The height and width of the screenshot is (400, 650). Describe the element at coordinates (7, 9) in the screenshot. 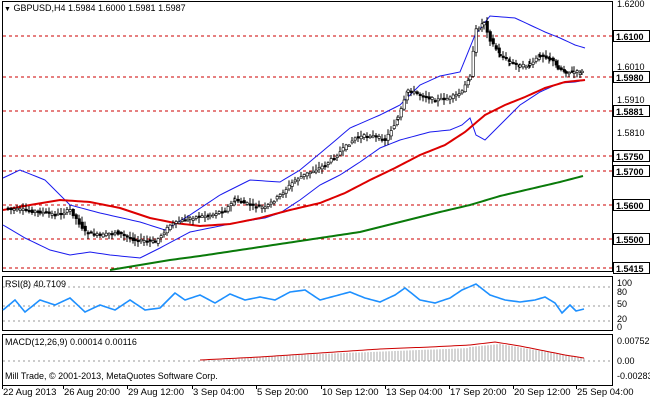

I see `dropdown-triangle-icon: ▼` at that location.